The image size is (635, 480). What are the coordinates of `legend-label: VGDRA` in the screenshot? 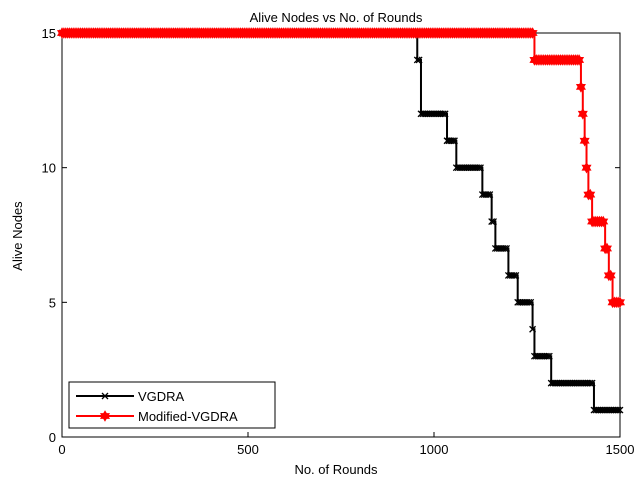 It's located at (161, 396).